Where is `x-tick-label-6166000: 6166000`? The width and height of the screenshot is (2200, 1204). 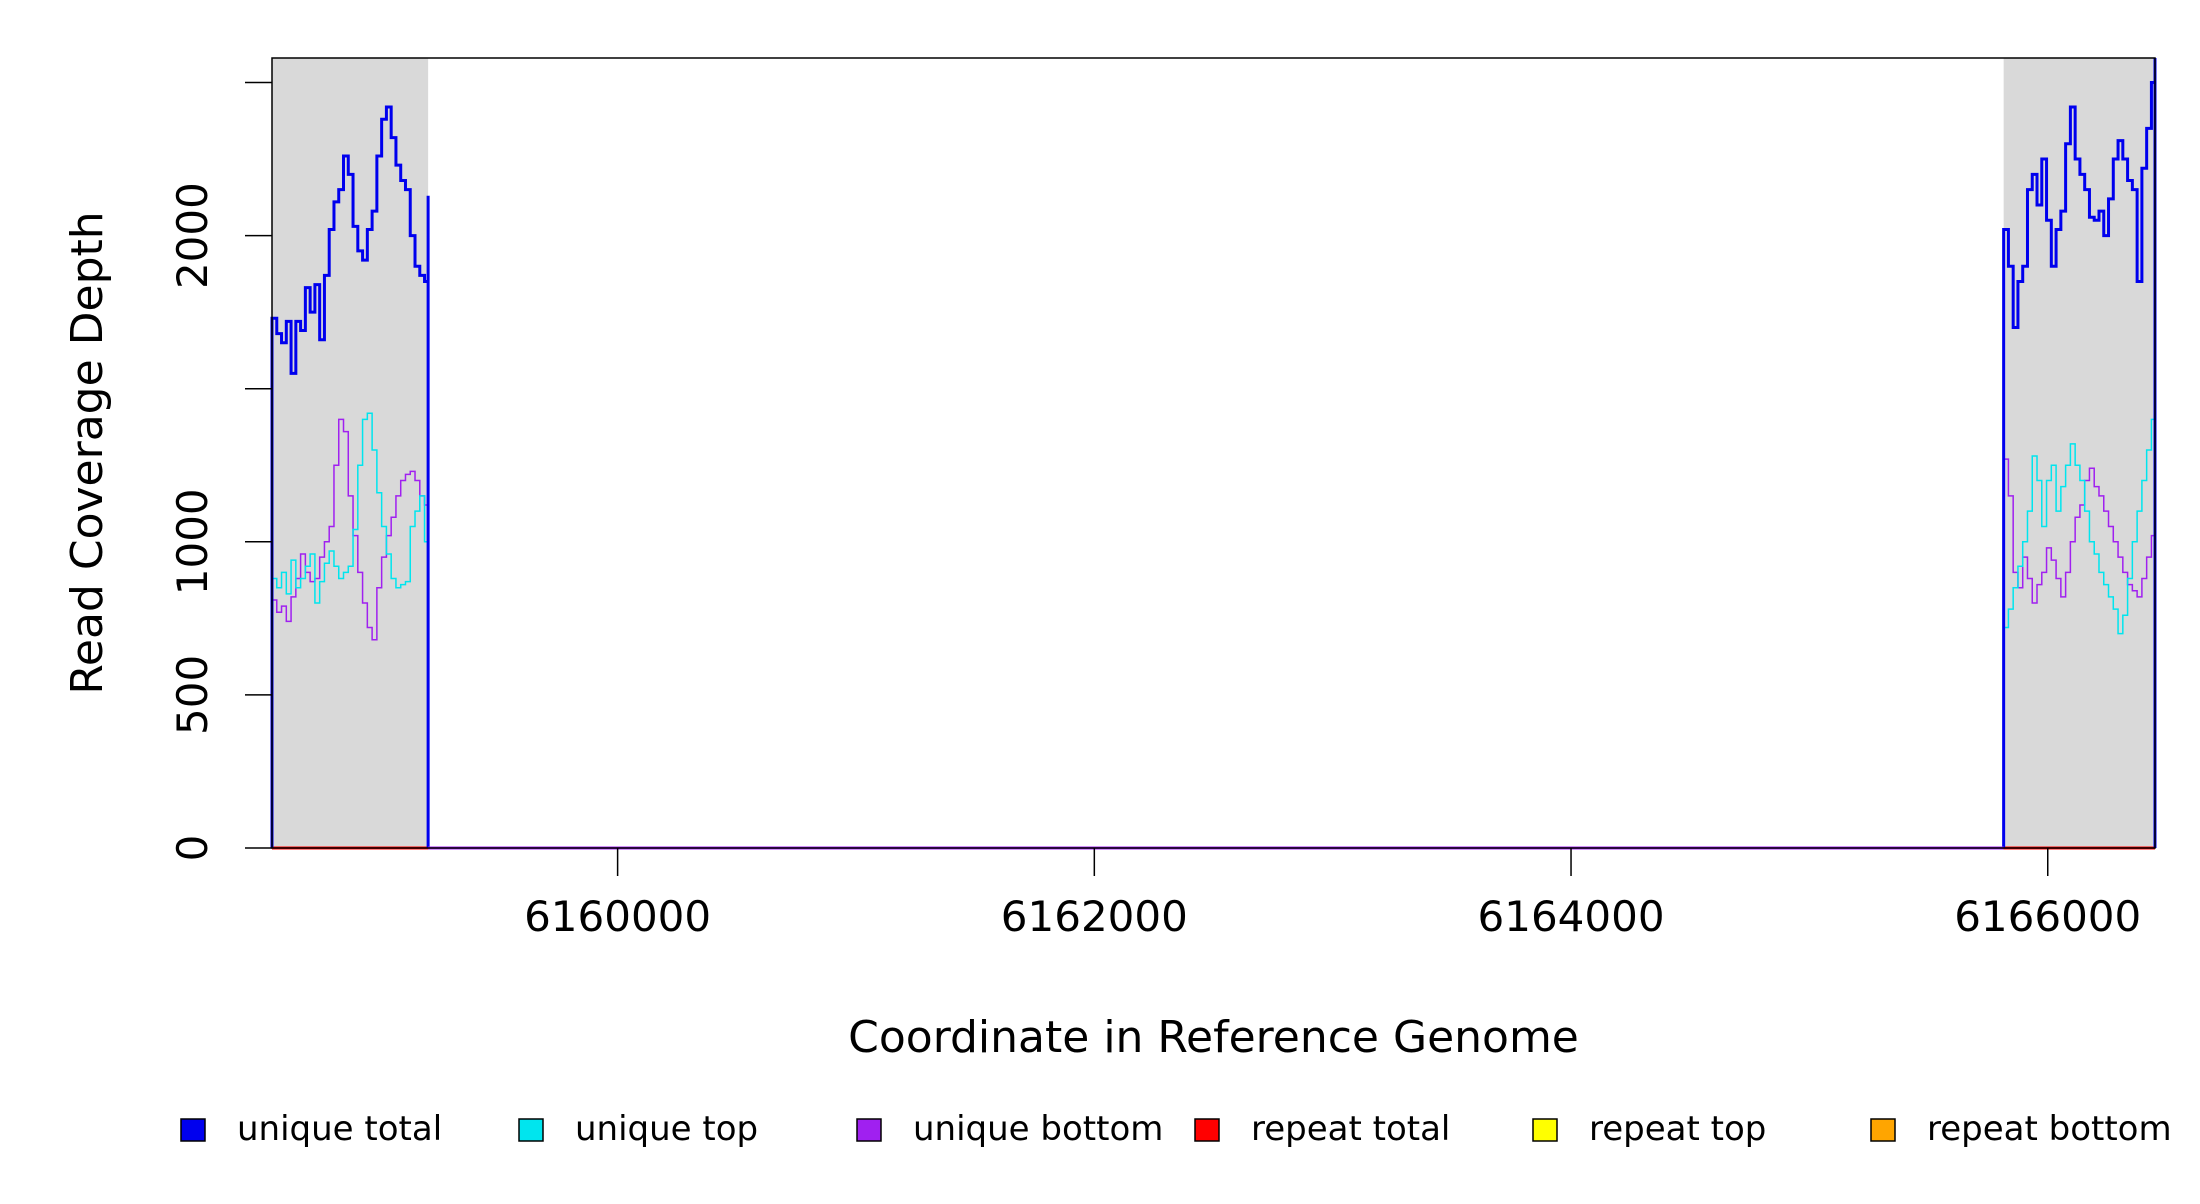
x-tick-label-6166000: 6166000 is located at coordinates (2047, 916).